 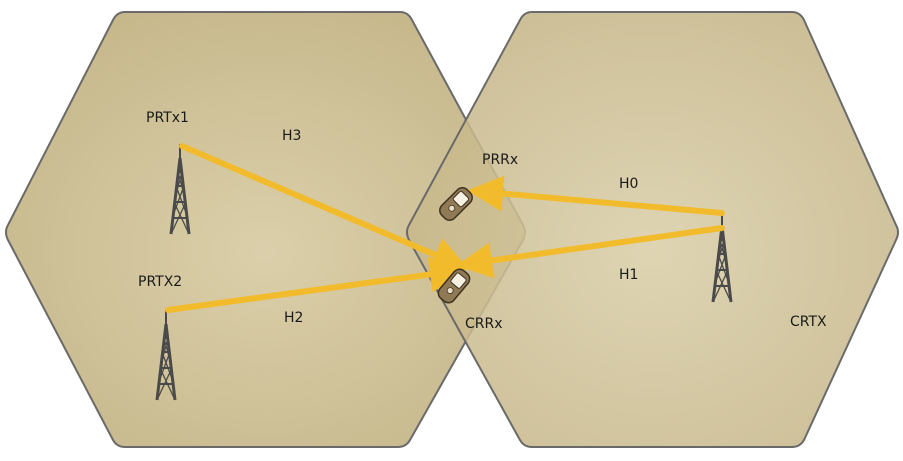 I want to click on label-crtx: CRTX, so click(x=808, y=322).